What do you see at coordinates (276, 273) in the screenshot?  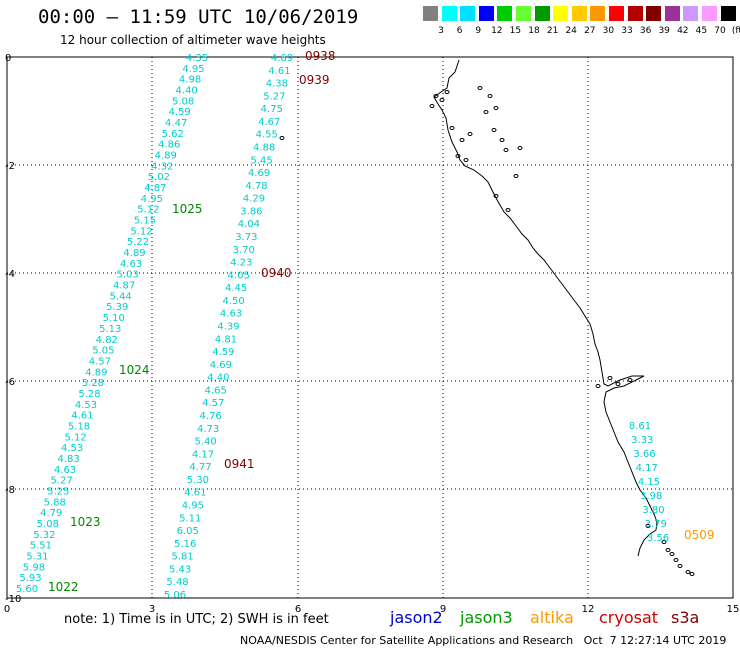 I see `s3a-time-label: 0940` at bounding box center [276, 273].